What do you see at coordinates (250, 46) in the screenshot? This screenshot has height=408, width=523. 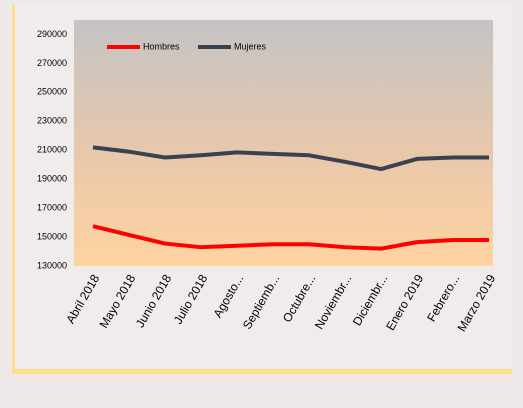 I see `legend-label: Mujeres` at bounding box center [250, 46].